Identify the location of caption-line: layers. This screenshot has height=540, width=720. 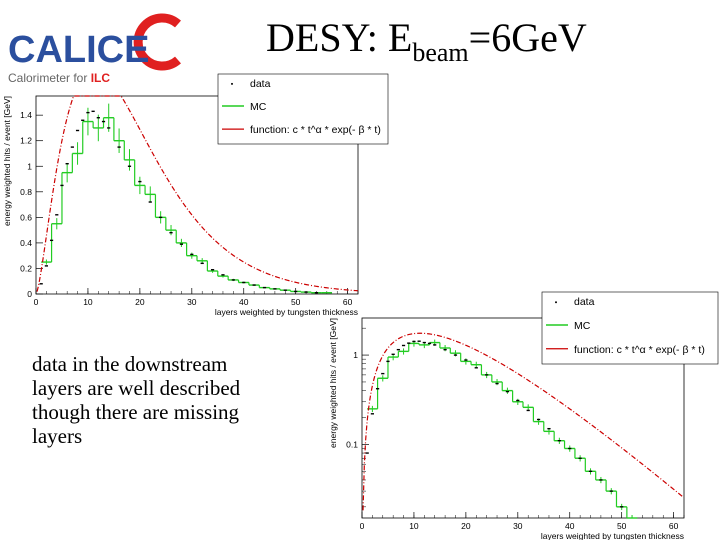
(57, 436).